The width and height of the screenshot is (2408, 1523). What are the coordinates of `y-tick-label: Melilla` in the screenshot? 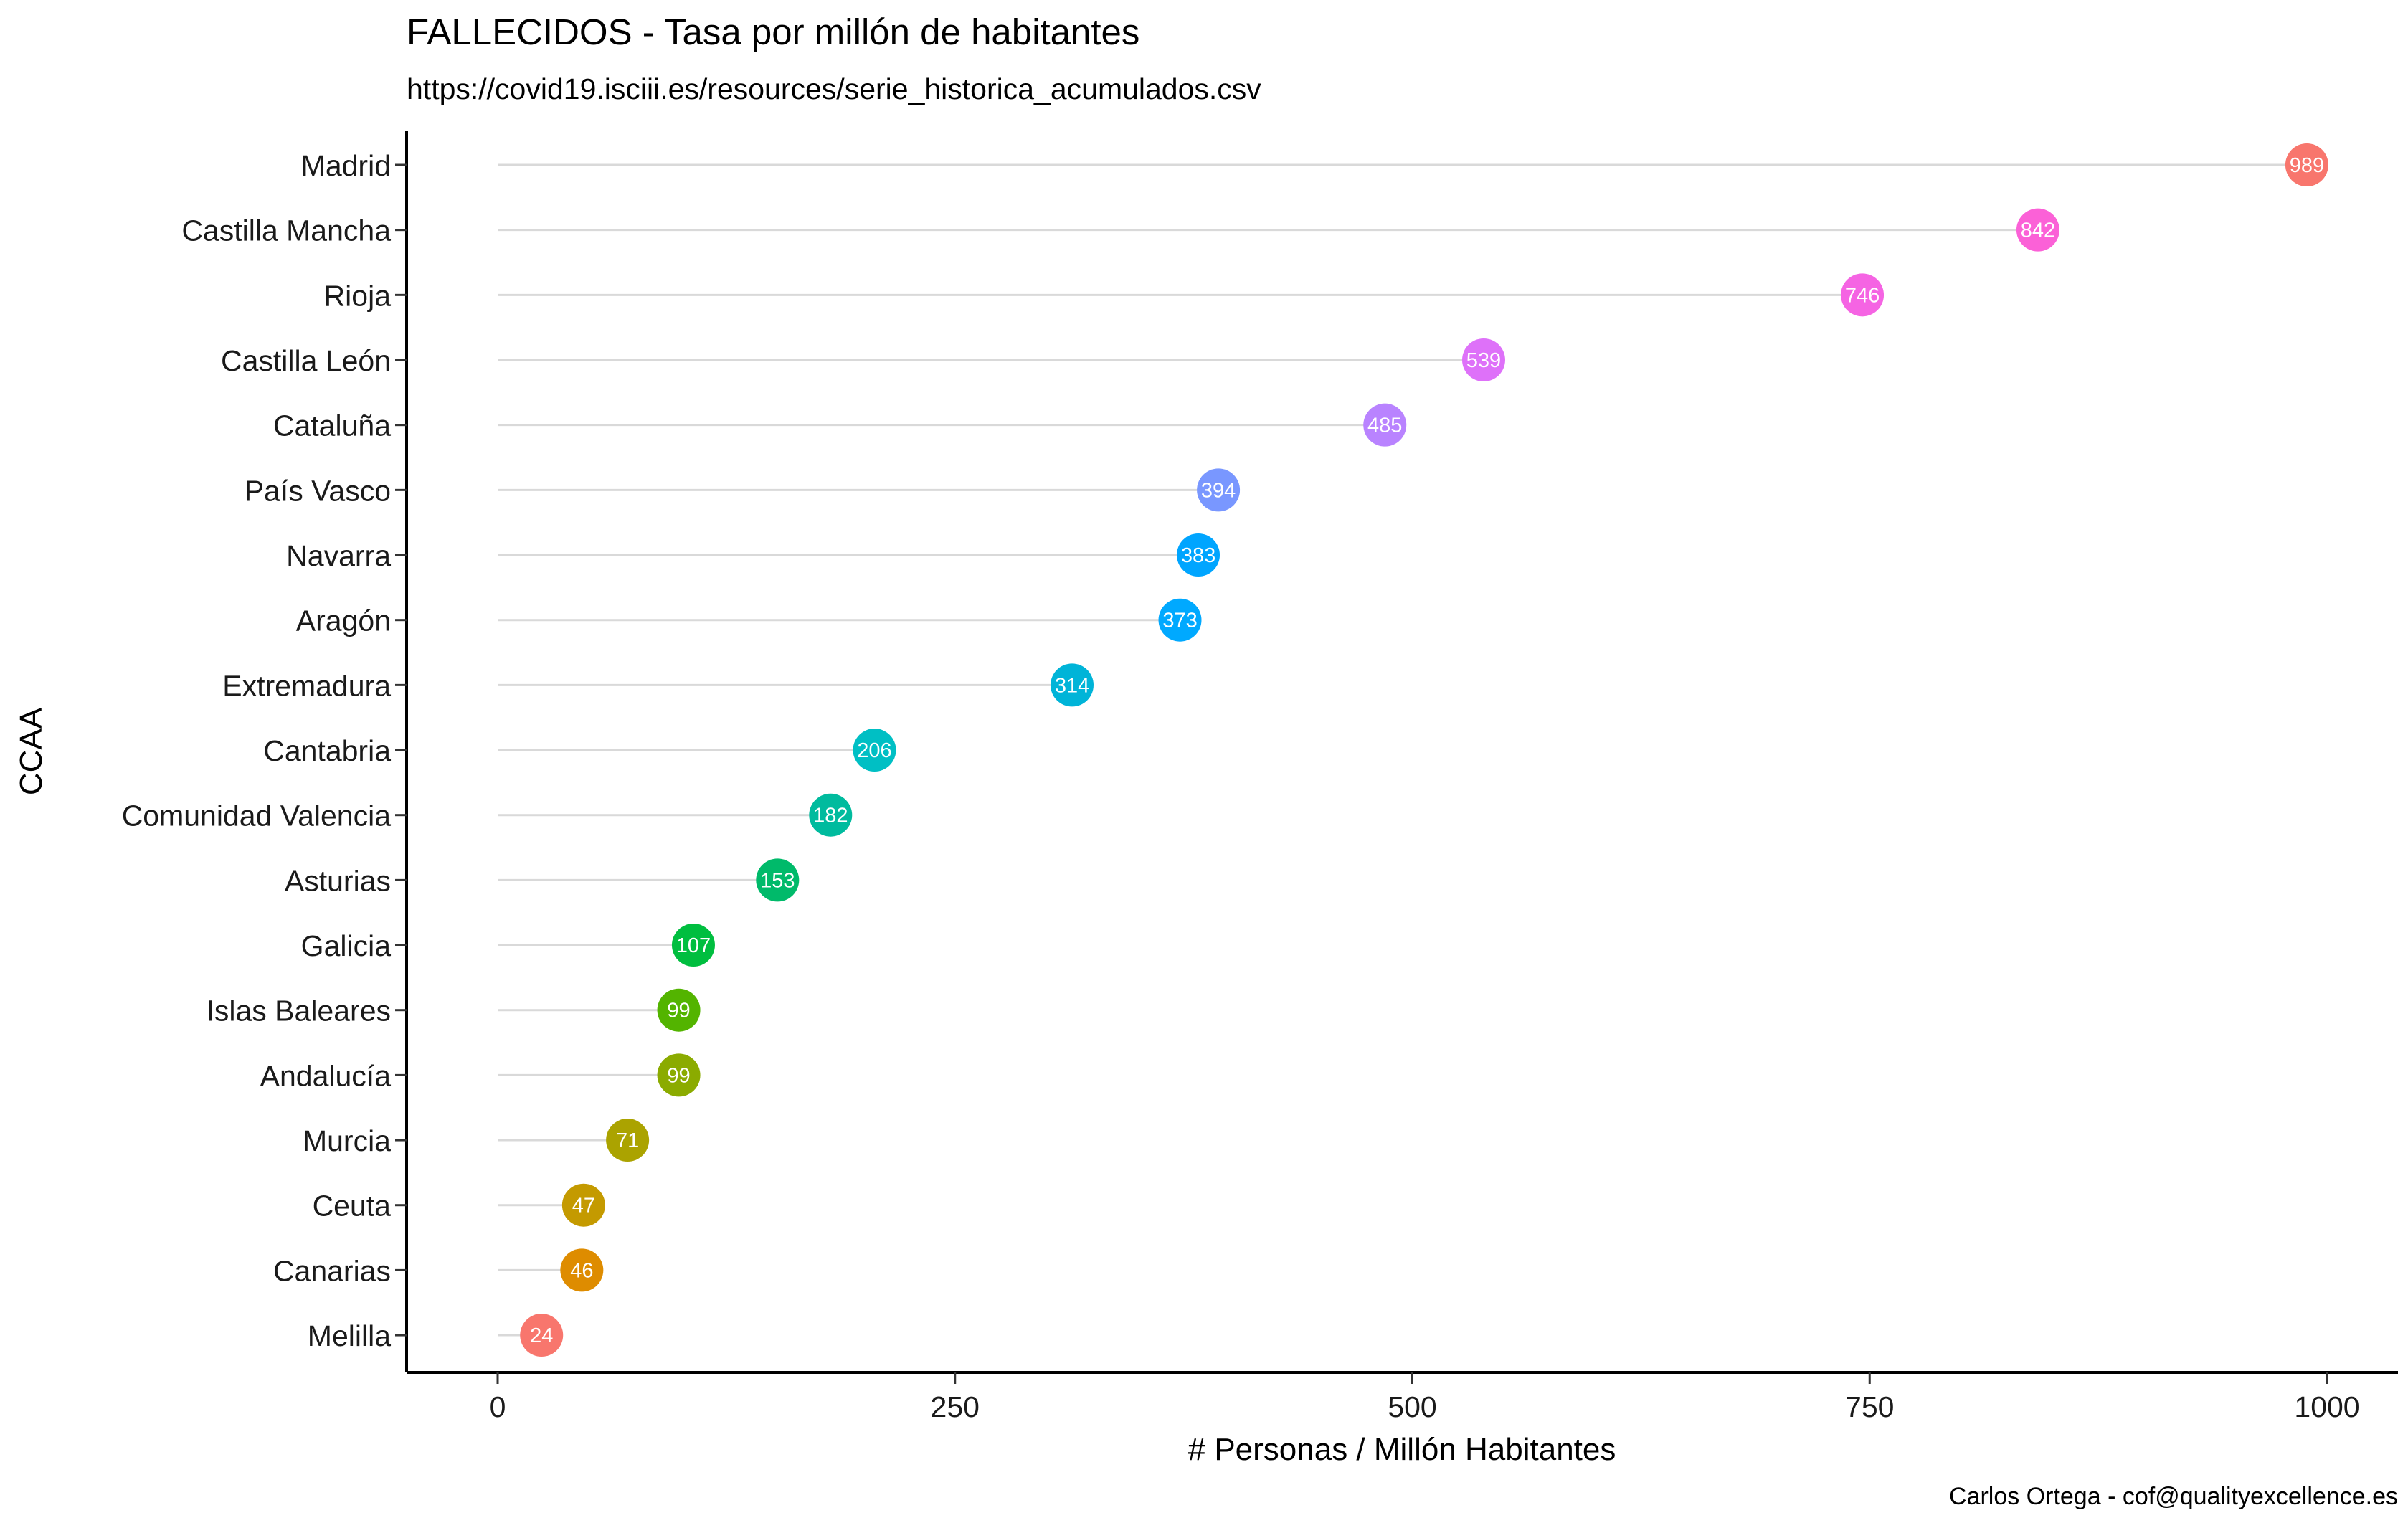 It's located at (349, 1335).